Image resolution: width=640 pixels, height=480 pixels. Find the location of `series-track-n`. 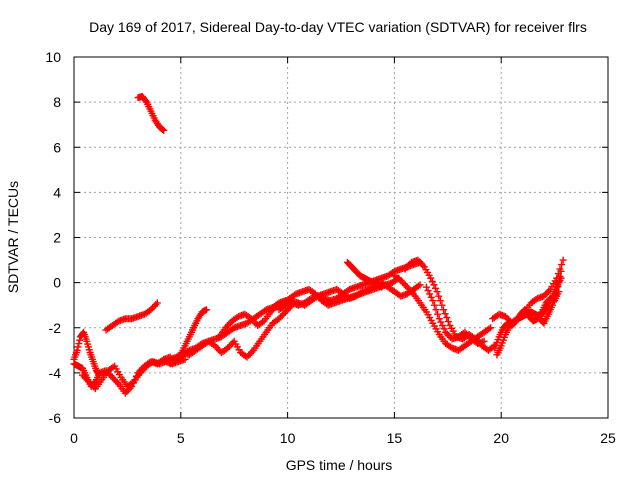

series-track-n is located at coordinates (455, 315).